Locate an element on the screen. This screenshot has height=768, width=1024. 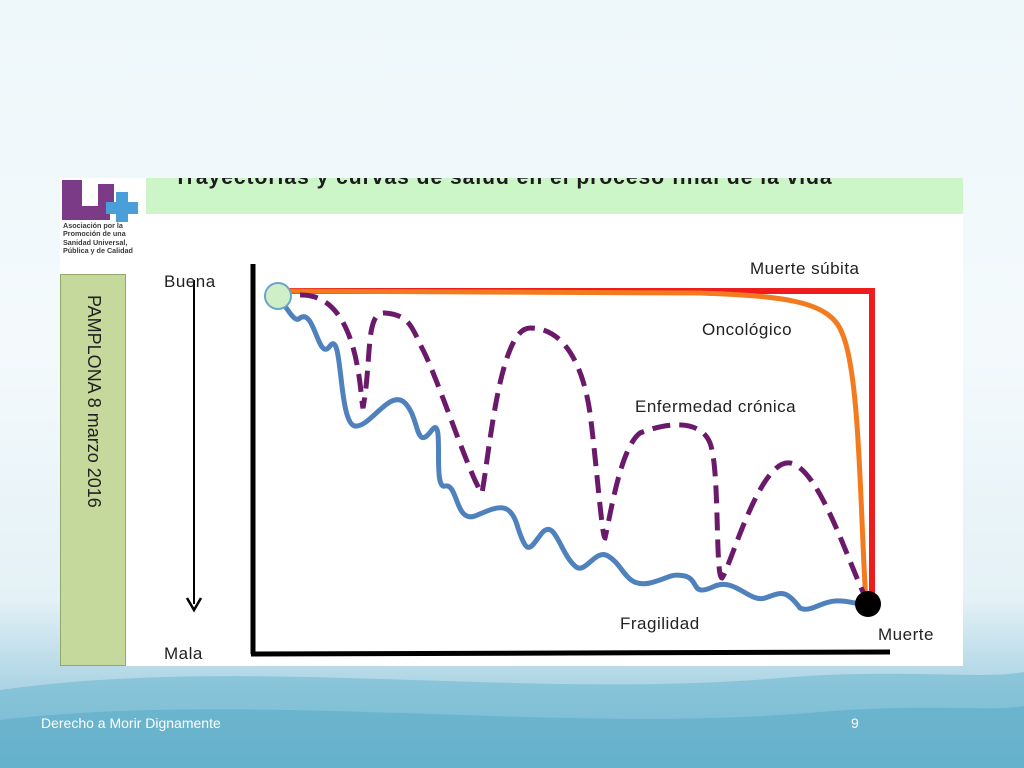
label-frailty: Fragilidad is located at coordinates (660, 623).